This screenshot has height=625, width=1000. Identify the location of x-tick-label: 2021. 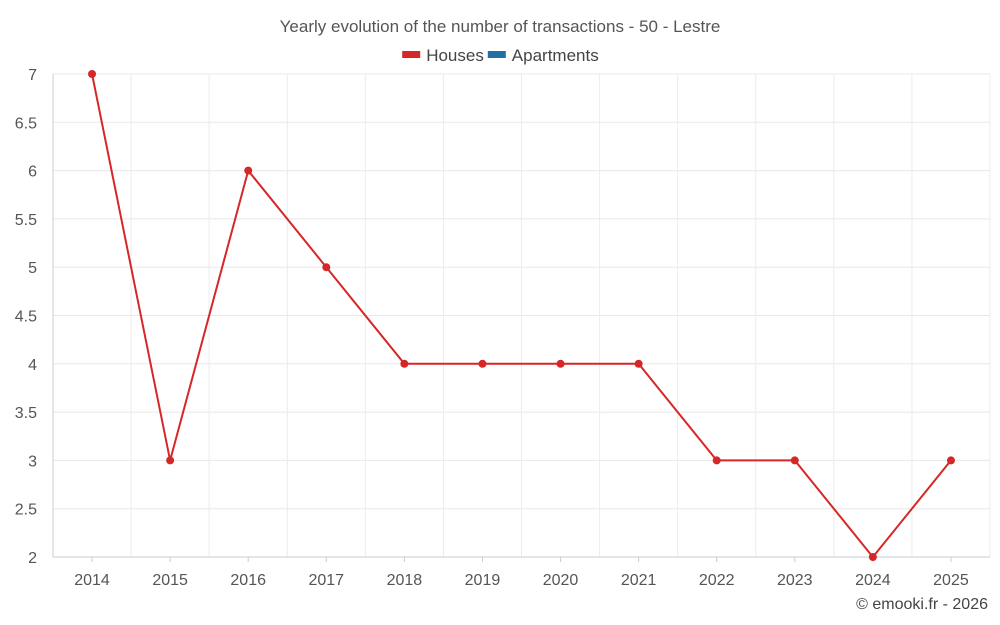
(639, 580).